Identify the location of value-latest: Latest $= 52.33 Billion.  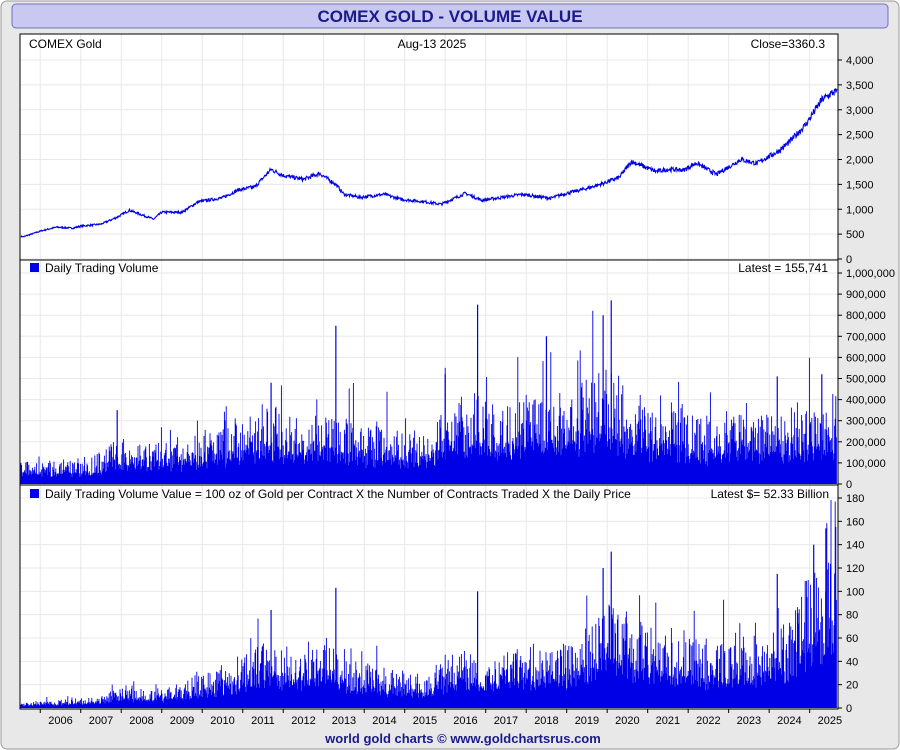
(770, 494).